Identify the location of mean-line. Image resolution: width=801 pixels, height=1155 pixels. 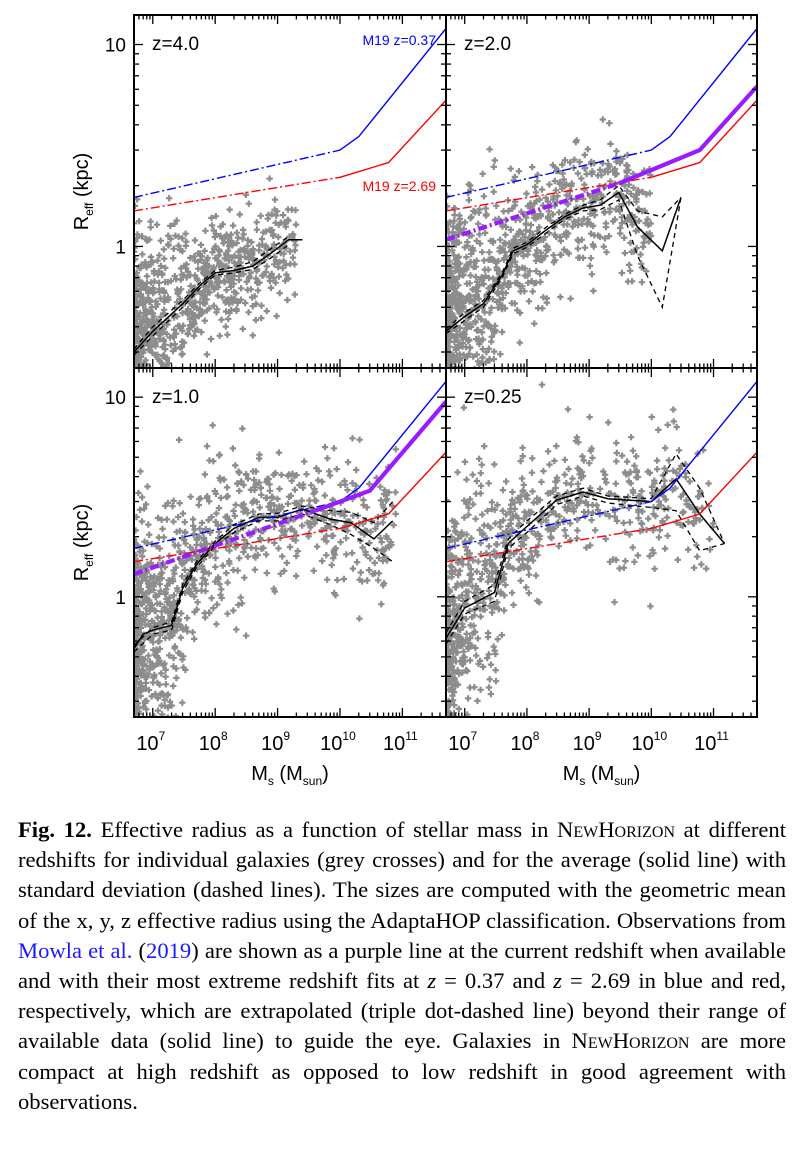
(586, 558).